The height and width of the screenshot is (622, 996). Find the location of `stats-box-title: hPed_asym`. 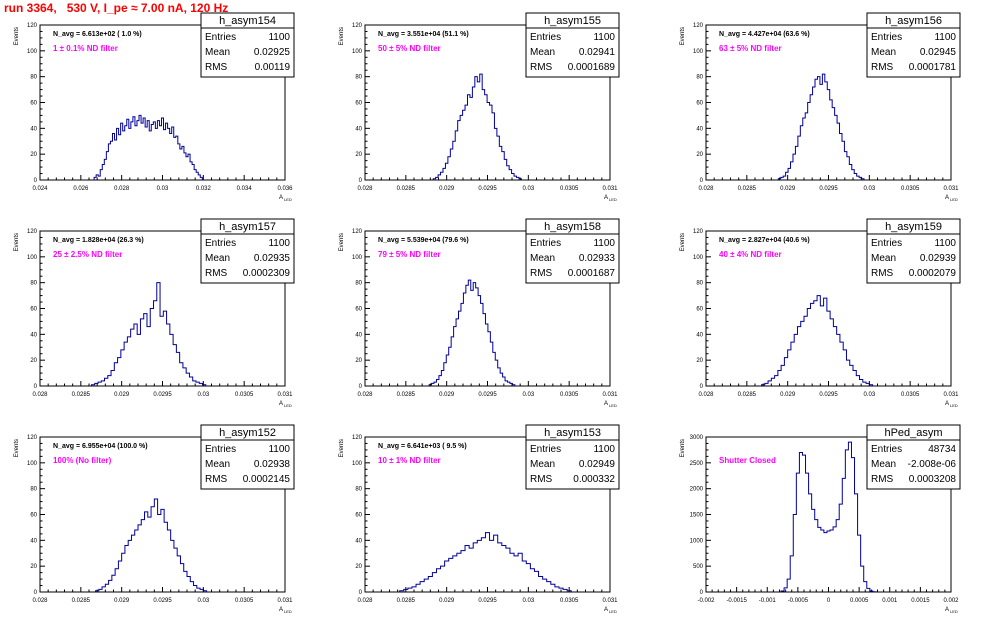

stats-box-title: hPed_asym is located at coordinates (913, 433).